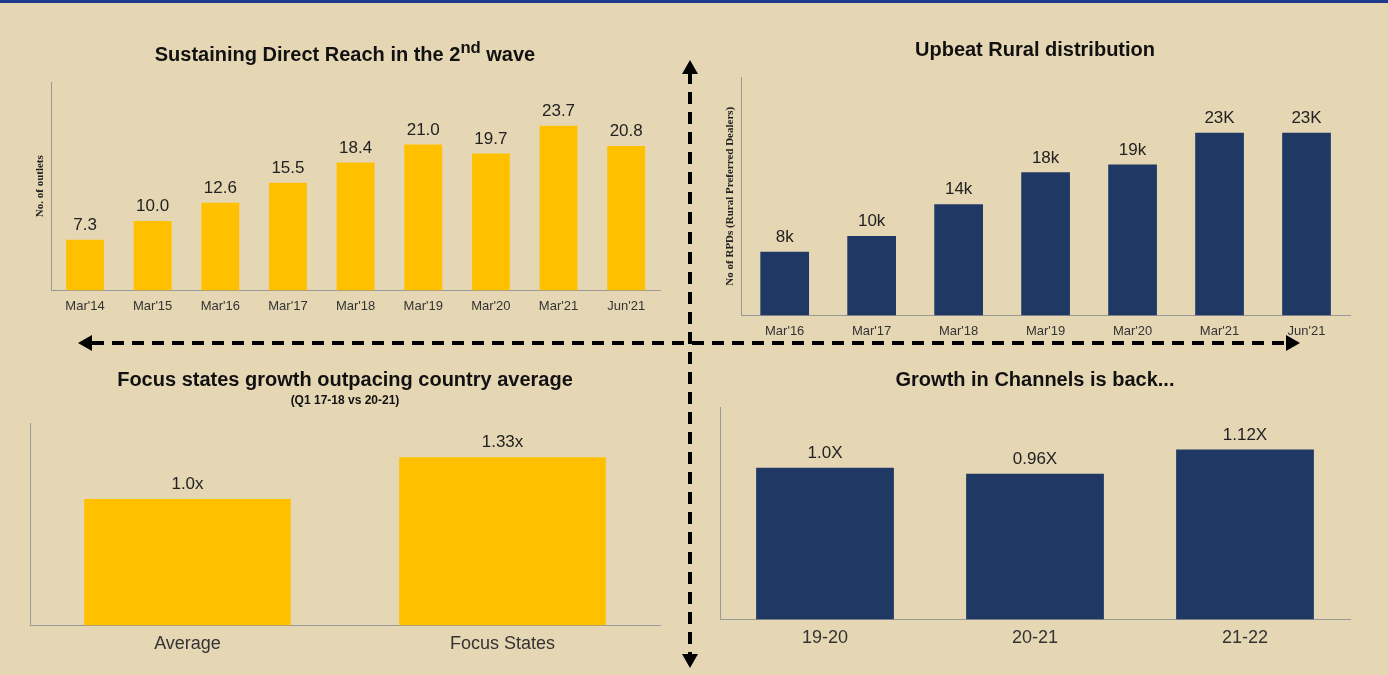 This screenshot has width=1388, height=675. Describe the element at coordinates (502, 643) in the screenshot. I see `x-tick-label: Focus States` at that location.